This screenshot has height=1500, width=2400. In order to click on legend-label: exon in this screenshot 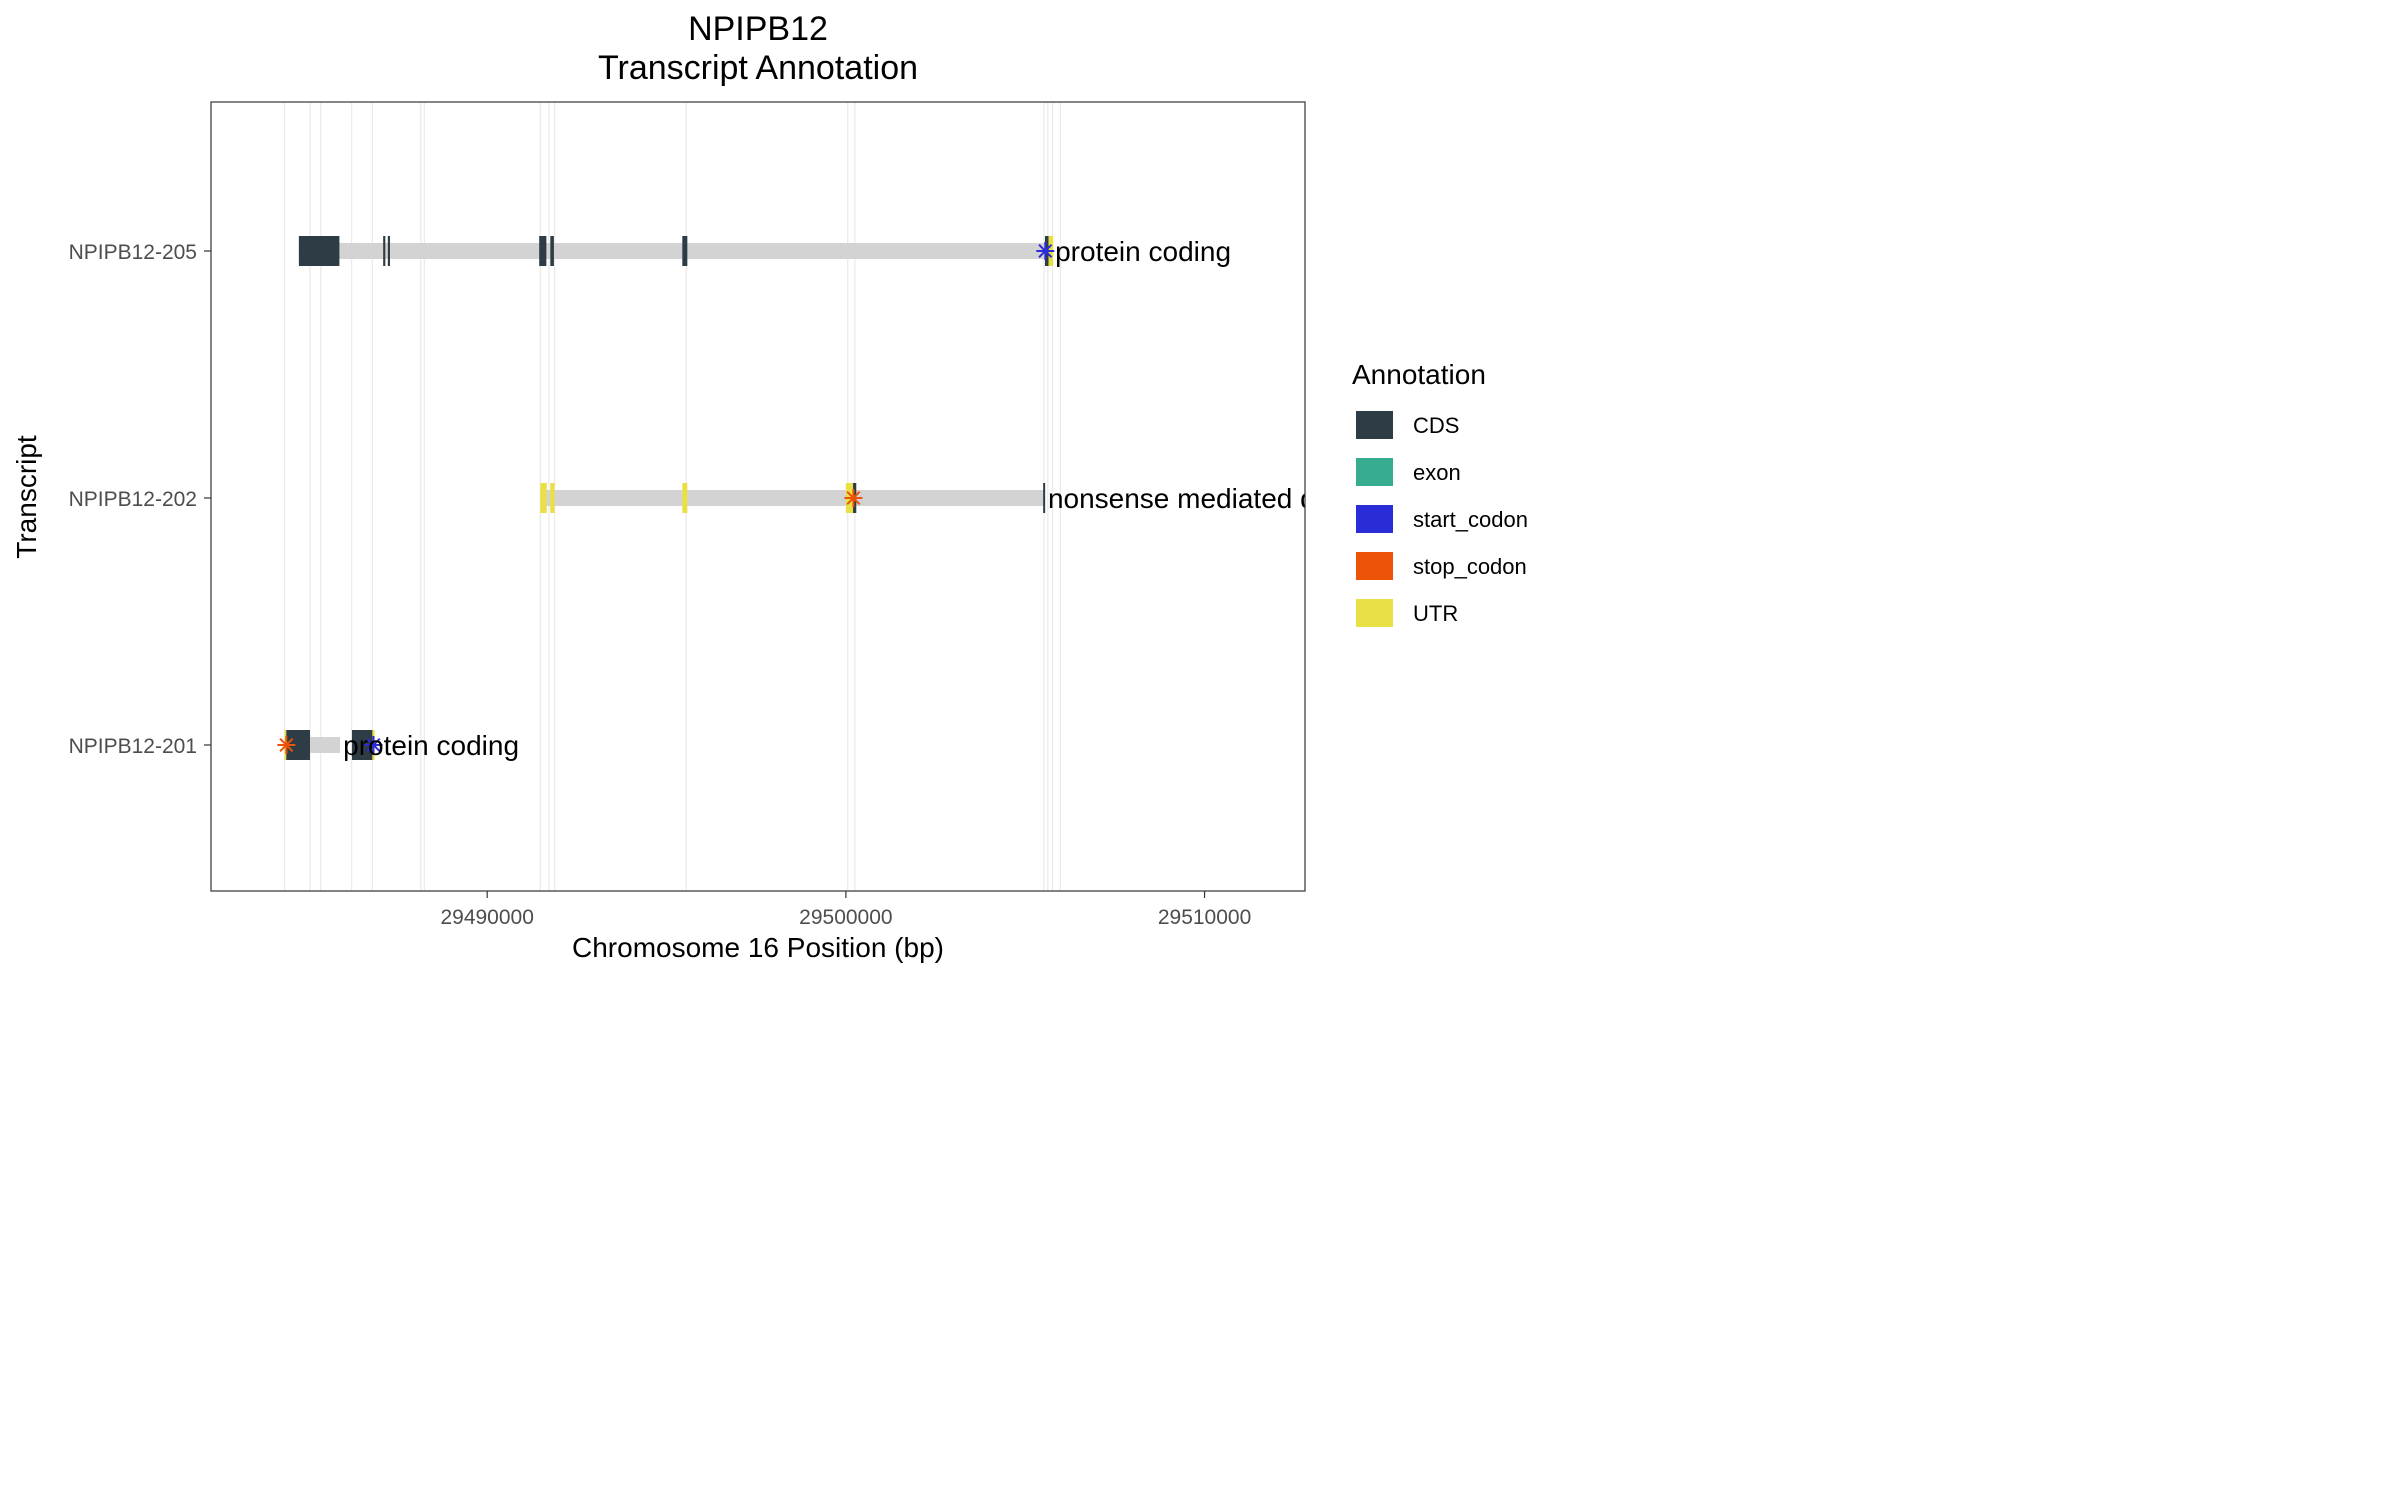, I will do `click(1437, 472)`.